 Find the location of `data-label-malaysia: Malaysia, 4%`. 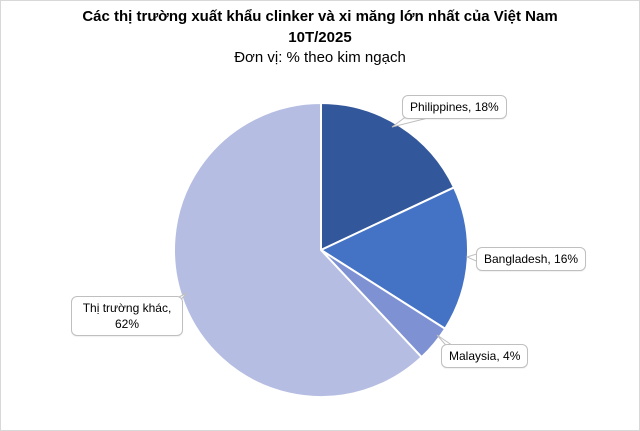

data-label-malaysia: Malaysia, 4% is located at coordinates (485, 356).